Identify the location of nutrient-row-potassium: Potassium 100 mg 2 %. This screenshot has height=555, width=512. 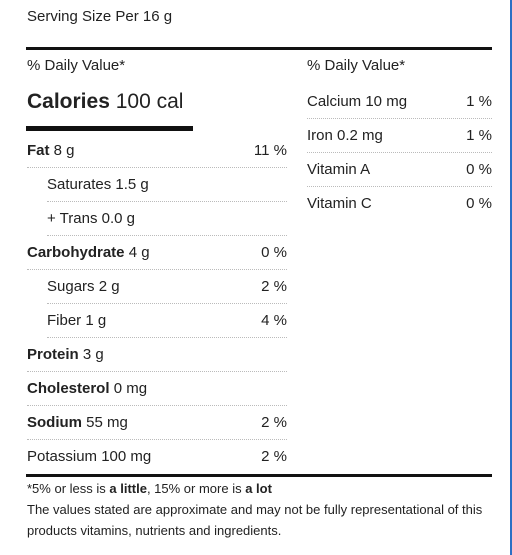
(157, 456).